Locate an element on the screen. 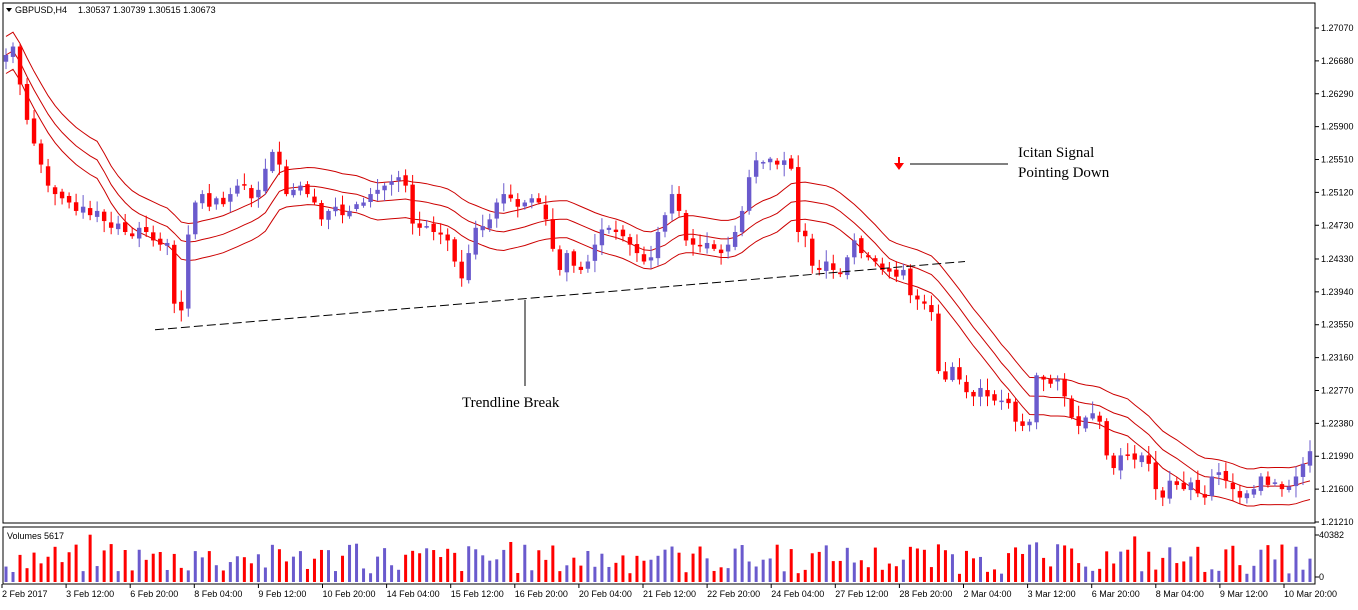 The height and width of the screenshot is (610, 1358). header-symbol: GBPUSD,H4 is located at coordinates (41, 10).